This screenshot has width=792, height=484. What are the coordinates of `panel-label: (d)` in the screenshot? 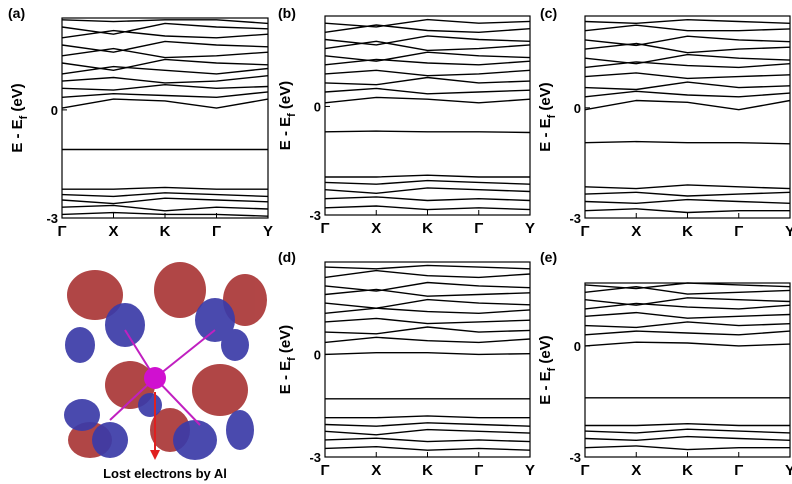 It's located at (287, 257).